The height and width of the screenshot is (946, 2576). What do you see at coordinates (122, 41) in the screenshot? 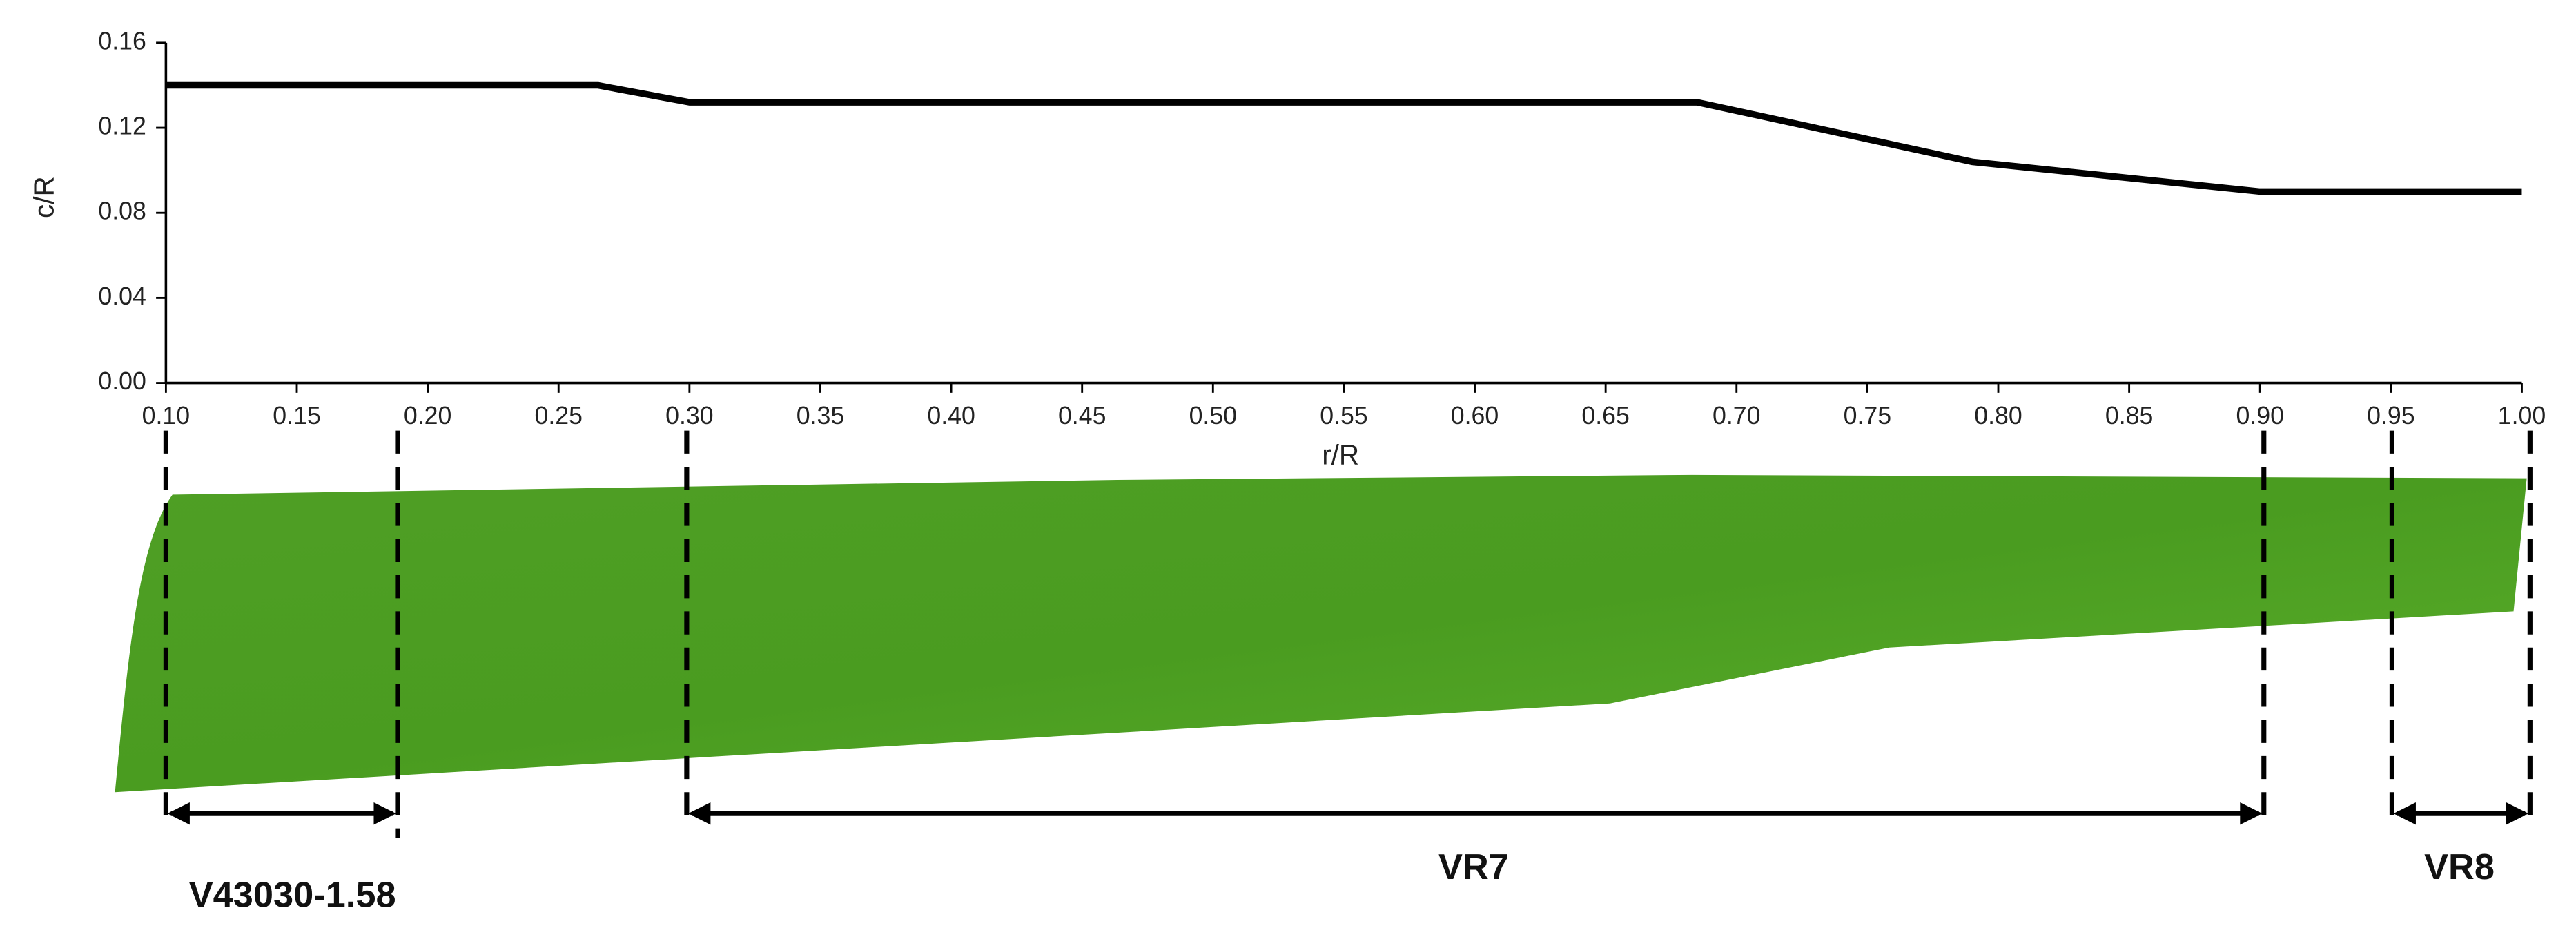
I see `y-tick-label: 0.16` at bounding box center [122, 41].